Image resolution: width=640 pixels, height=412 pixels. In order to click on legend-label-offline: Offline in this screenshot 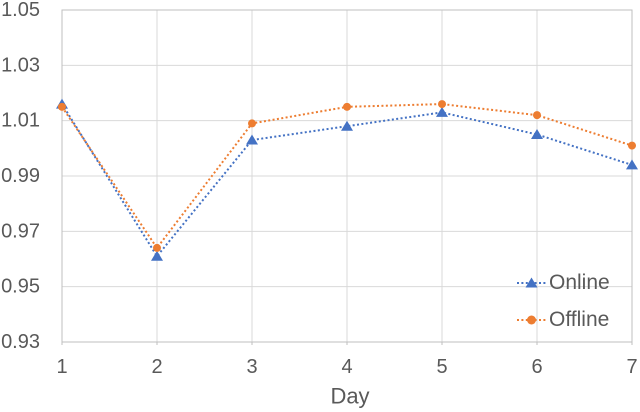, I will do `click(579, 319)`.